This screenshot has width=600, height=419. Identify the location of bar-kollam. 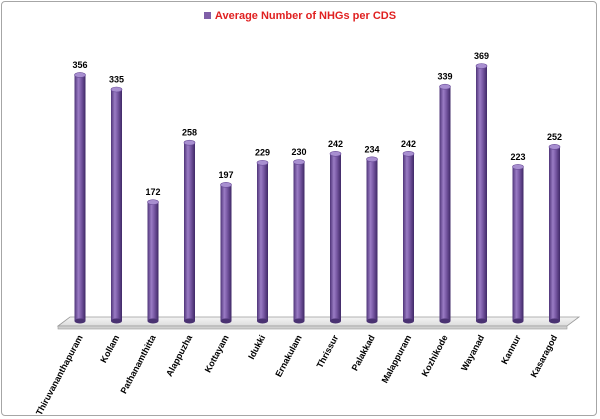
(116, 205).